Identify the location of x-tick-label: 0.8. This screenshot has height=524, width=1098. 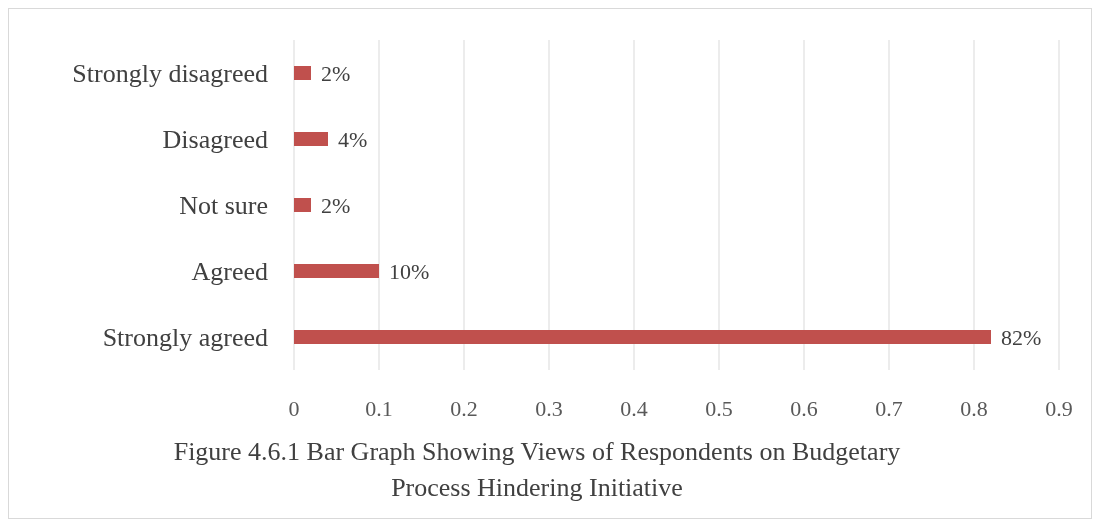
(974, 408).